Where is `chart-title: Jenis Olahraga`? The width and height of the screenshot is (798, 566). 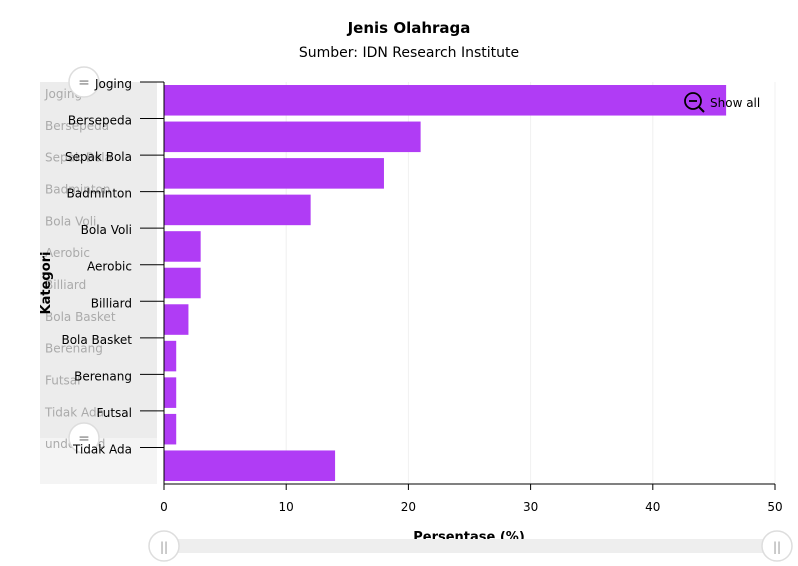 chart-title: Jenis Olahraga is located at coordinates (409, 28).